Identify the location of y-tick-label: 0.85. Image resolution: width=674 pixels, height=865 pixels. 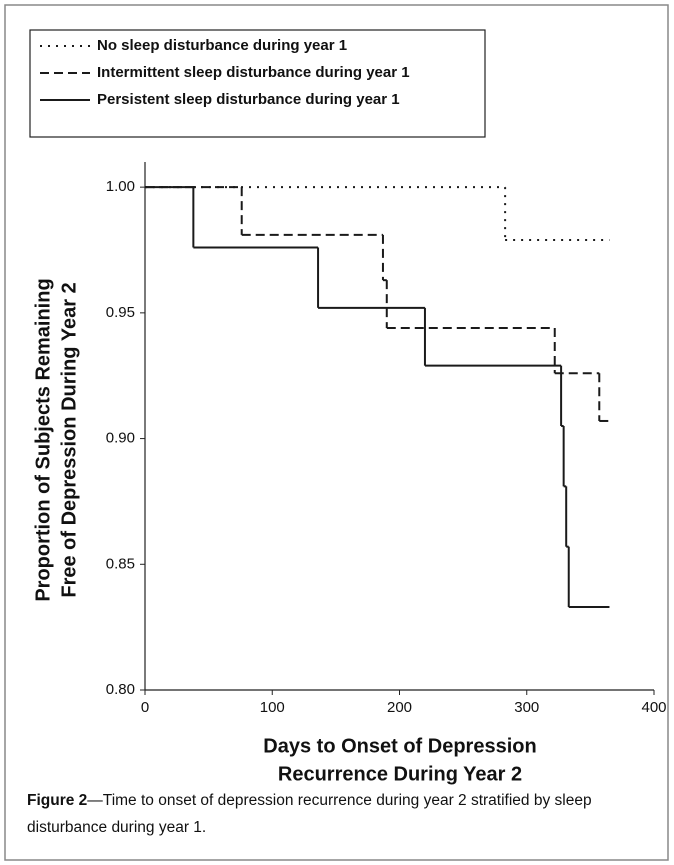
(120, 563).